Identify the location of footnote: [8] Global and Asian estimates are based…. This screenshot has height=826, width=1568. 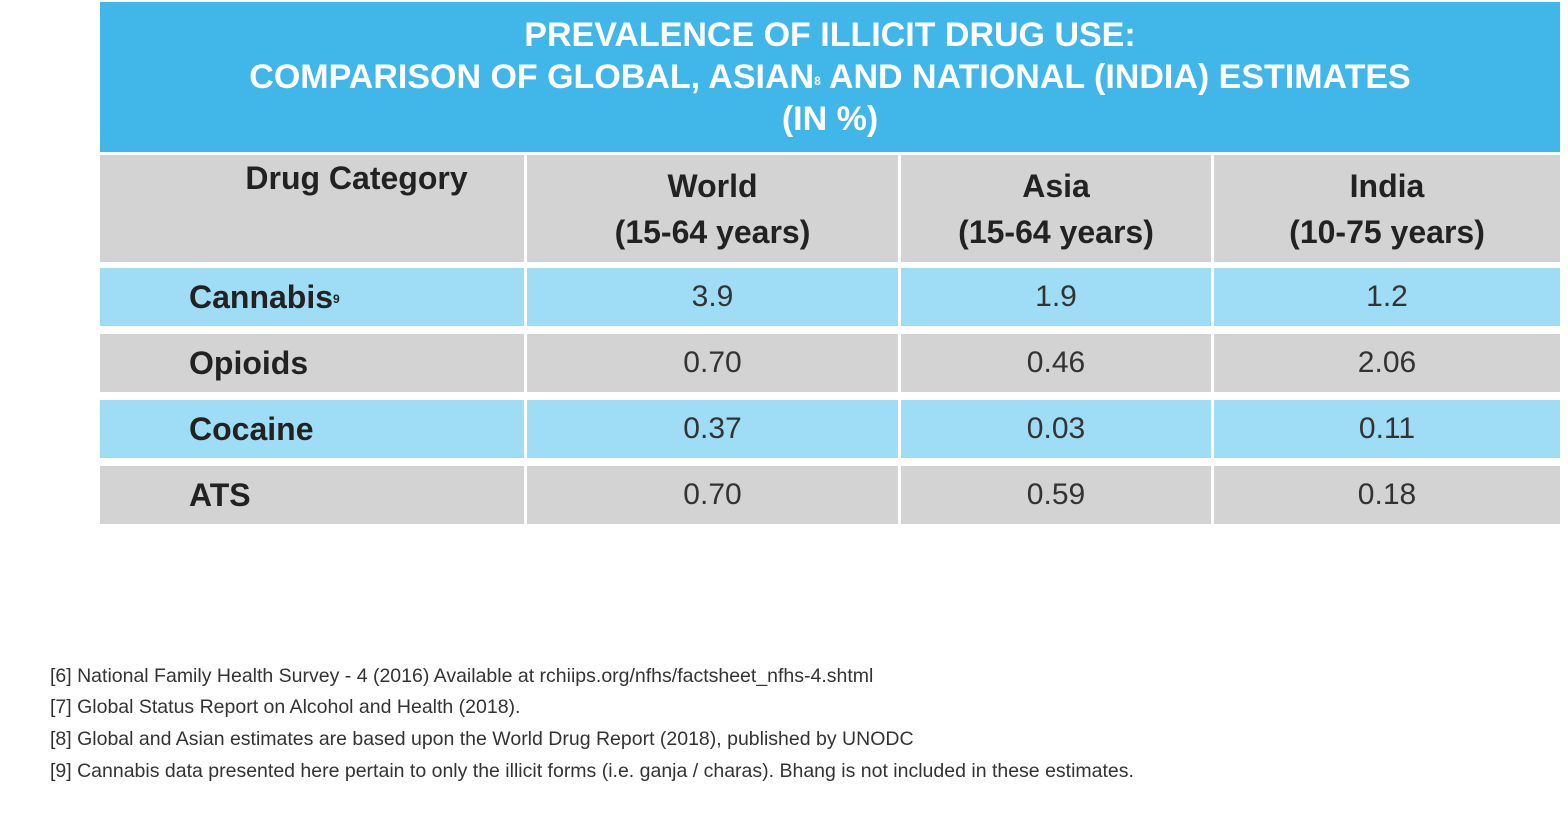
(482, 739).